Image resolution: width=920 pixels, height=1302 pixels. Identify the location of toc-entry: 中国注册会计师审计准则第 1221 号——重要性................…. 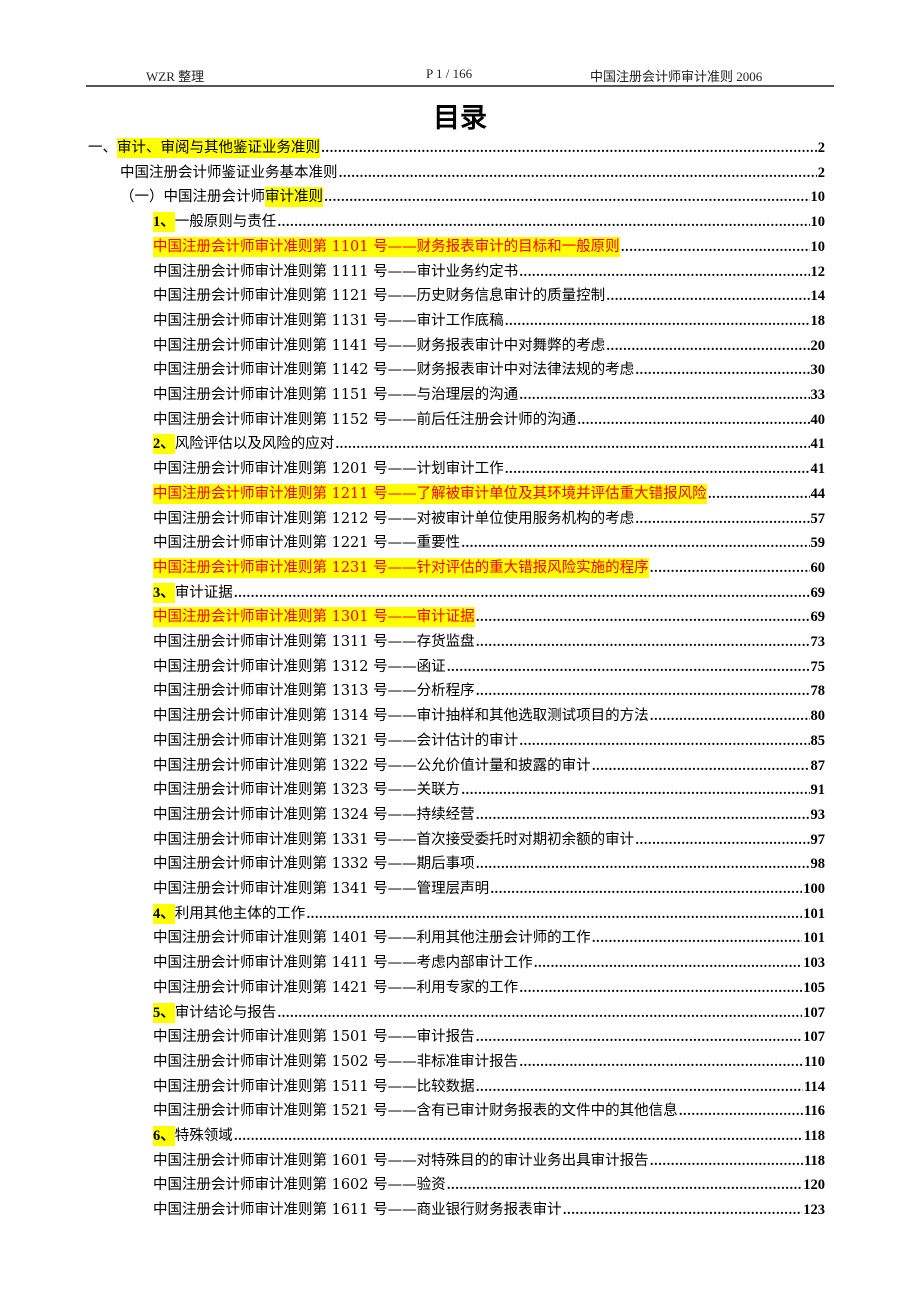
(489, 542).